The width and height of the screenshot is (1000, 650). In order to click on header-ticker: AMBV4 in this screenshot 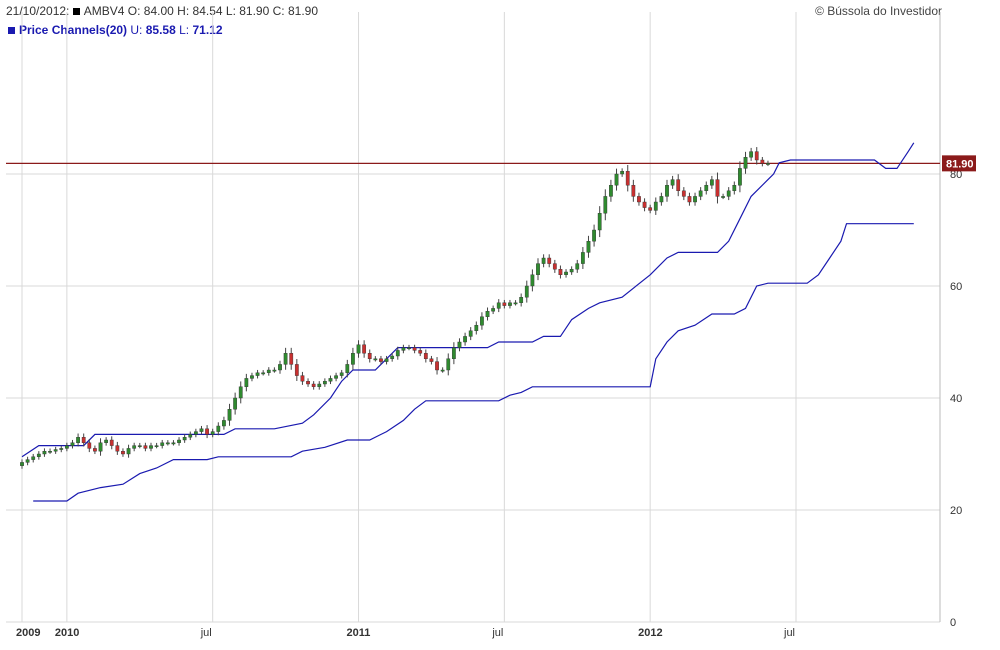, I will do `click(104, 11)`.